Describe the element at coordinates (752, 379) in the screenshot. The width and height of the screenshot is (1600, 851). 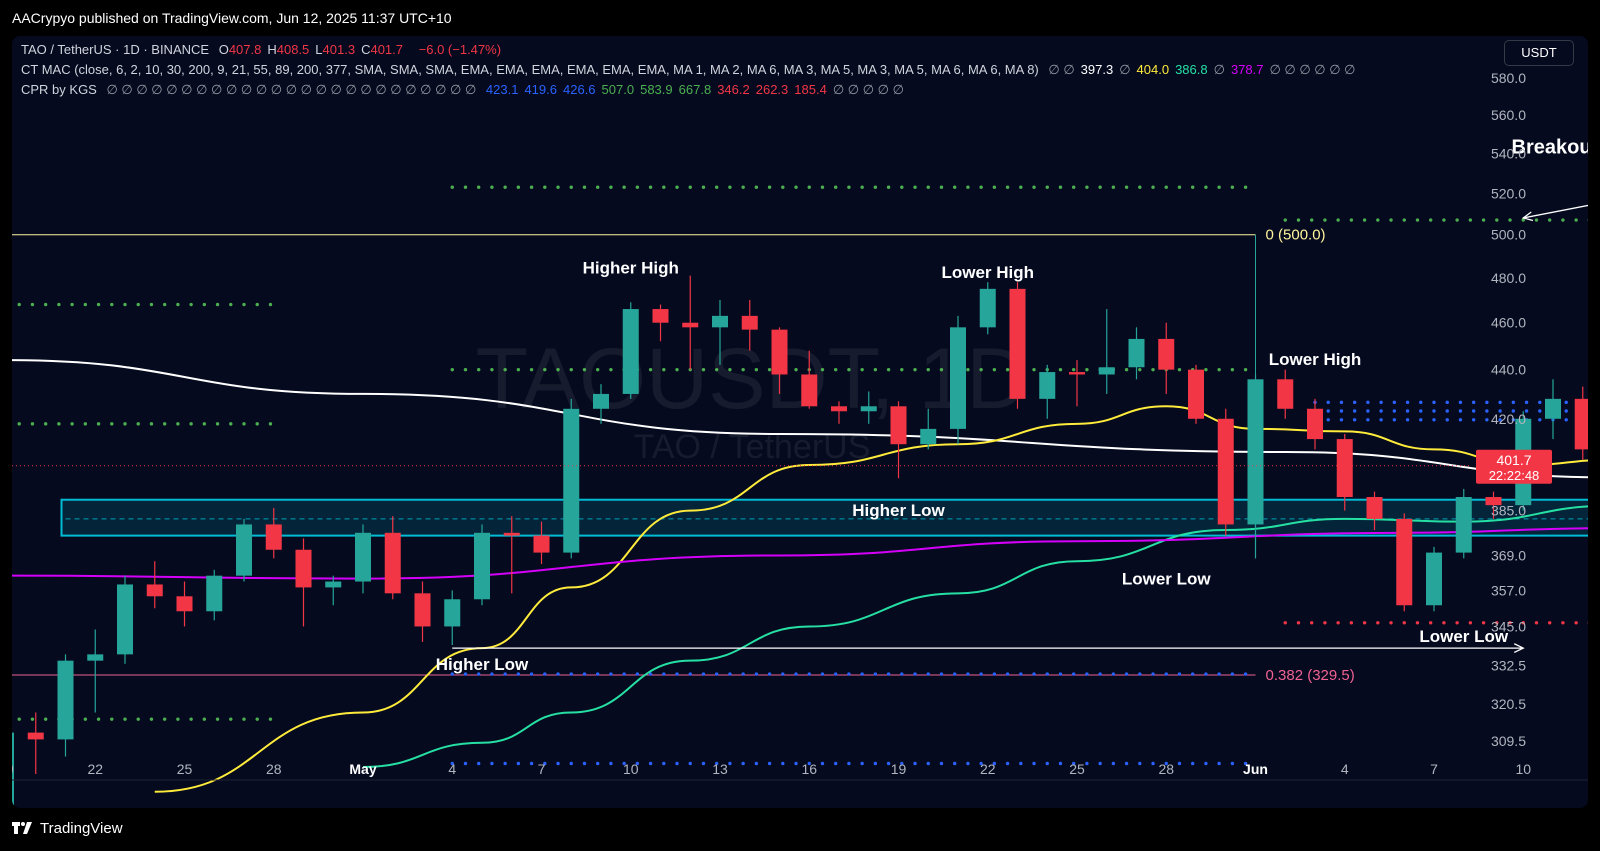
I see `symbol-watermark: TAOUSDT, 1D` at that location.